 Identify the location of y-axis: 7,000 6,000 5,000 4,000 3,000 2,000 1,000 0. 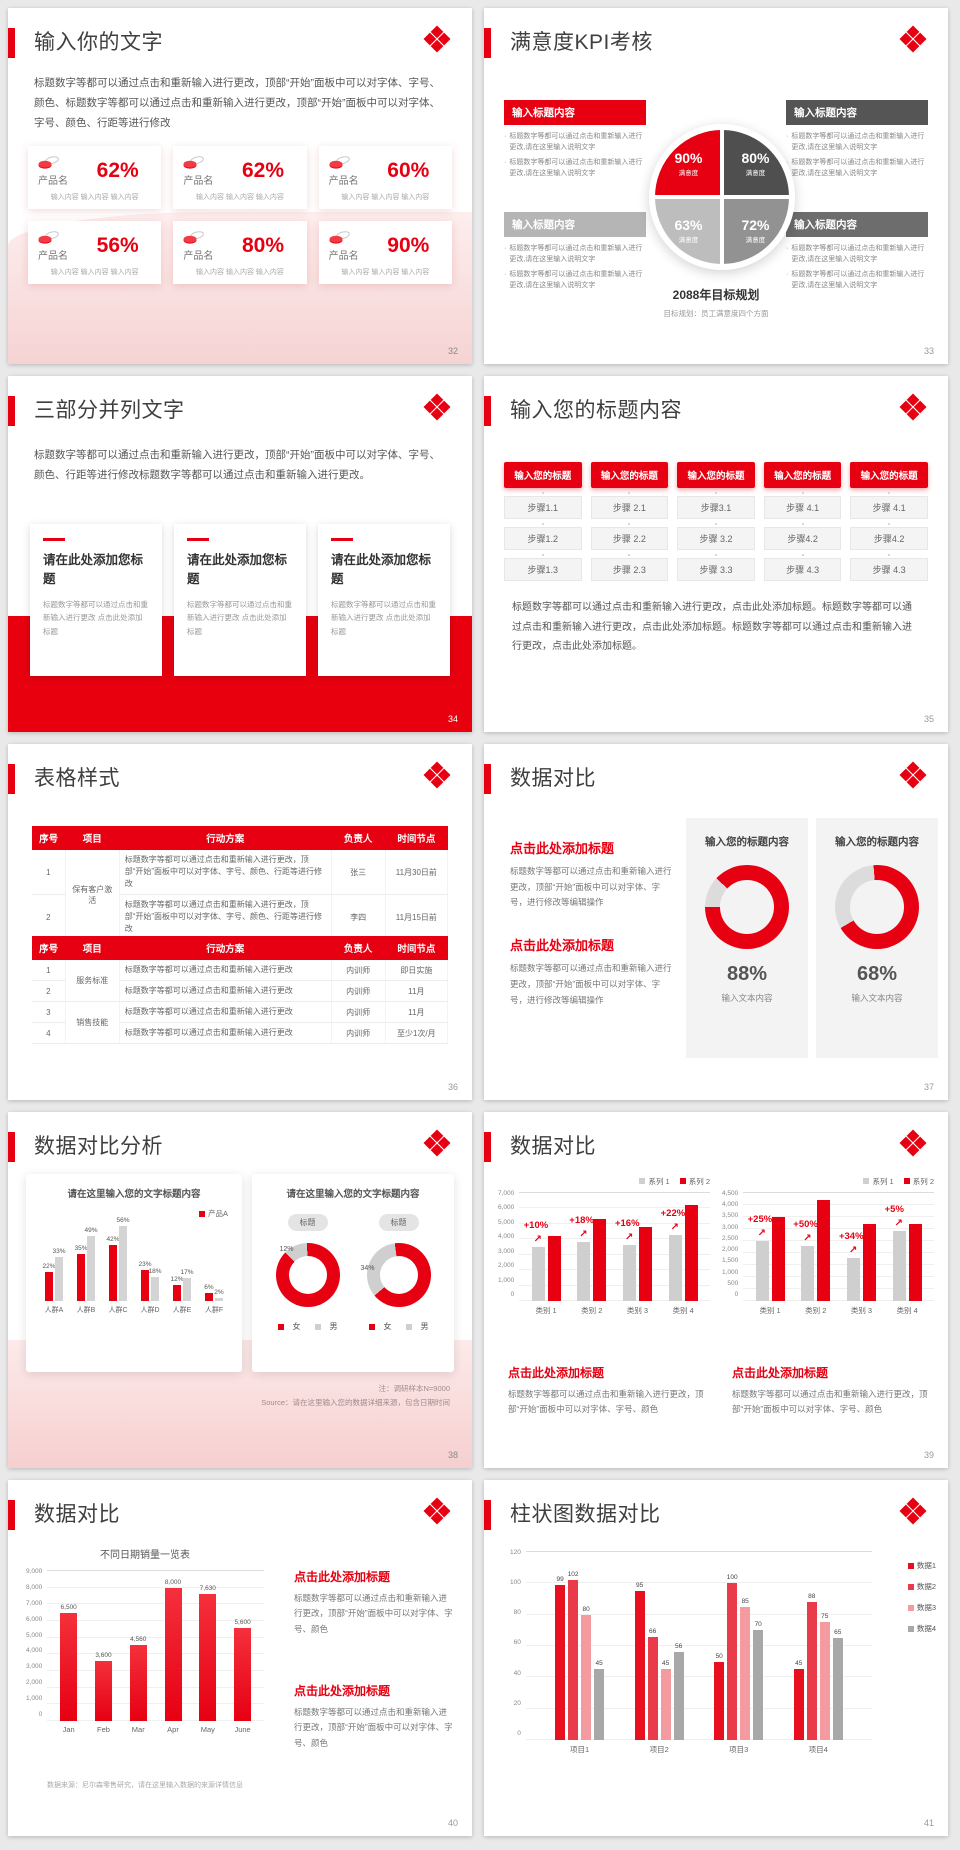
(508, 1244).